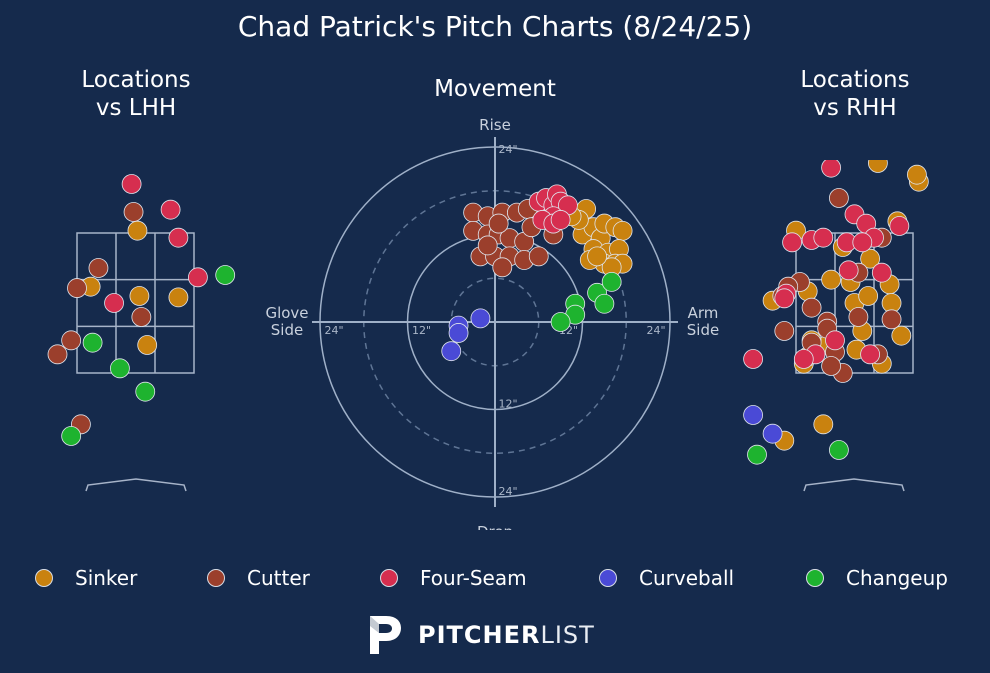 The width and height of the screenshot is (990, 673). I want to click on lhh-panel-title: Locations vs LHH, so click(136, 94).